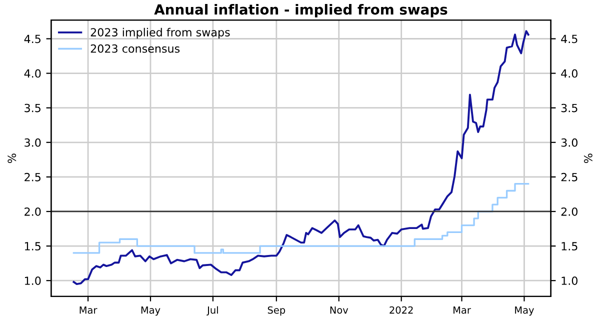 The width and height of the screenshot is (602, 335). I want to click on x-tick-label: Jul, so click(212, 311).